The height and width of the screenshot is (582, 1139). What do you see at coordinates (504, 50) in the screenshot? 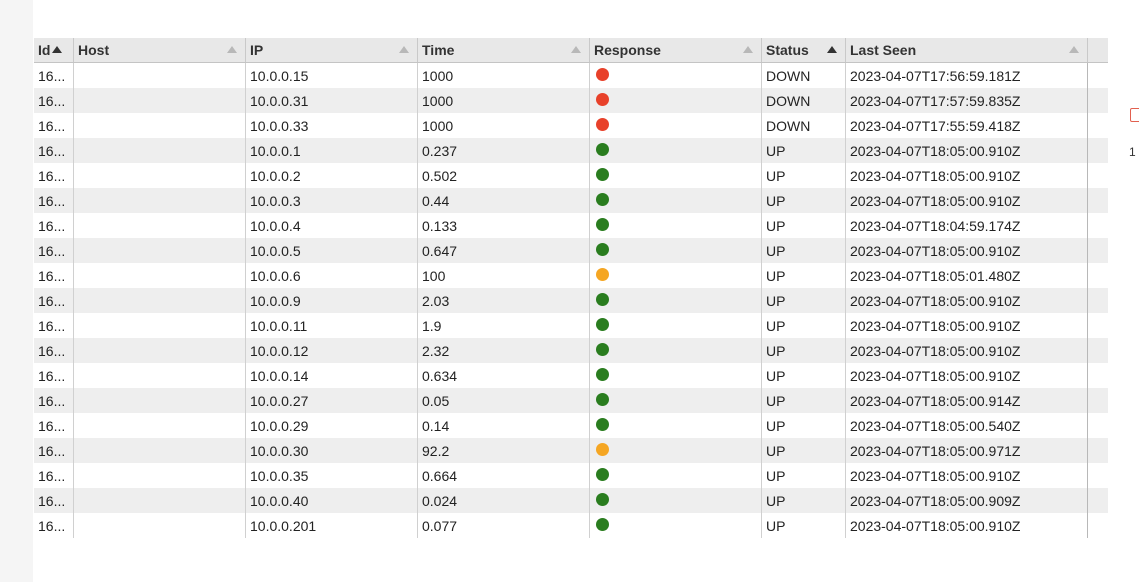
I see `column-header-time: Time` at bounding box center [504, 50].